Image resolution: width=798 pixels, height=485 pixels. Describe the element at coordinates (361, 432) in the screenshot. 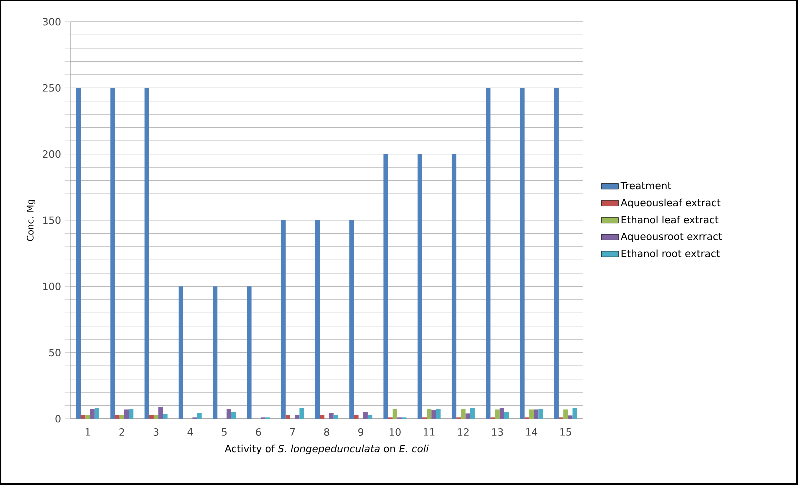

I see `x-tick-label: 9` at that location.